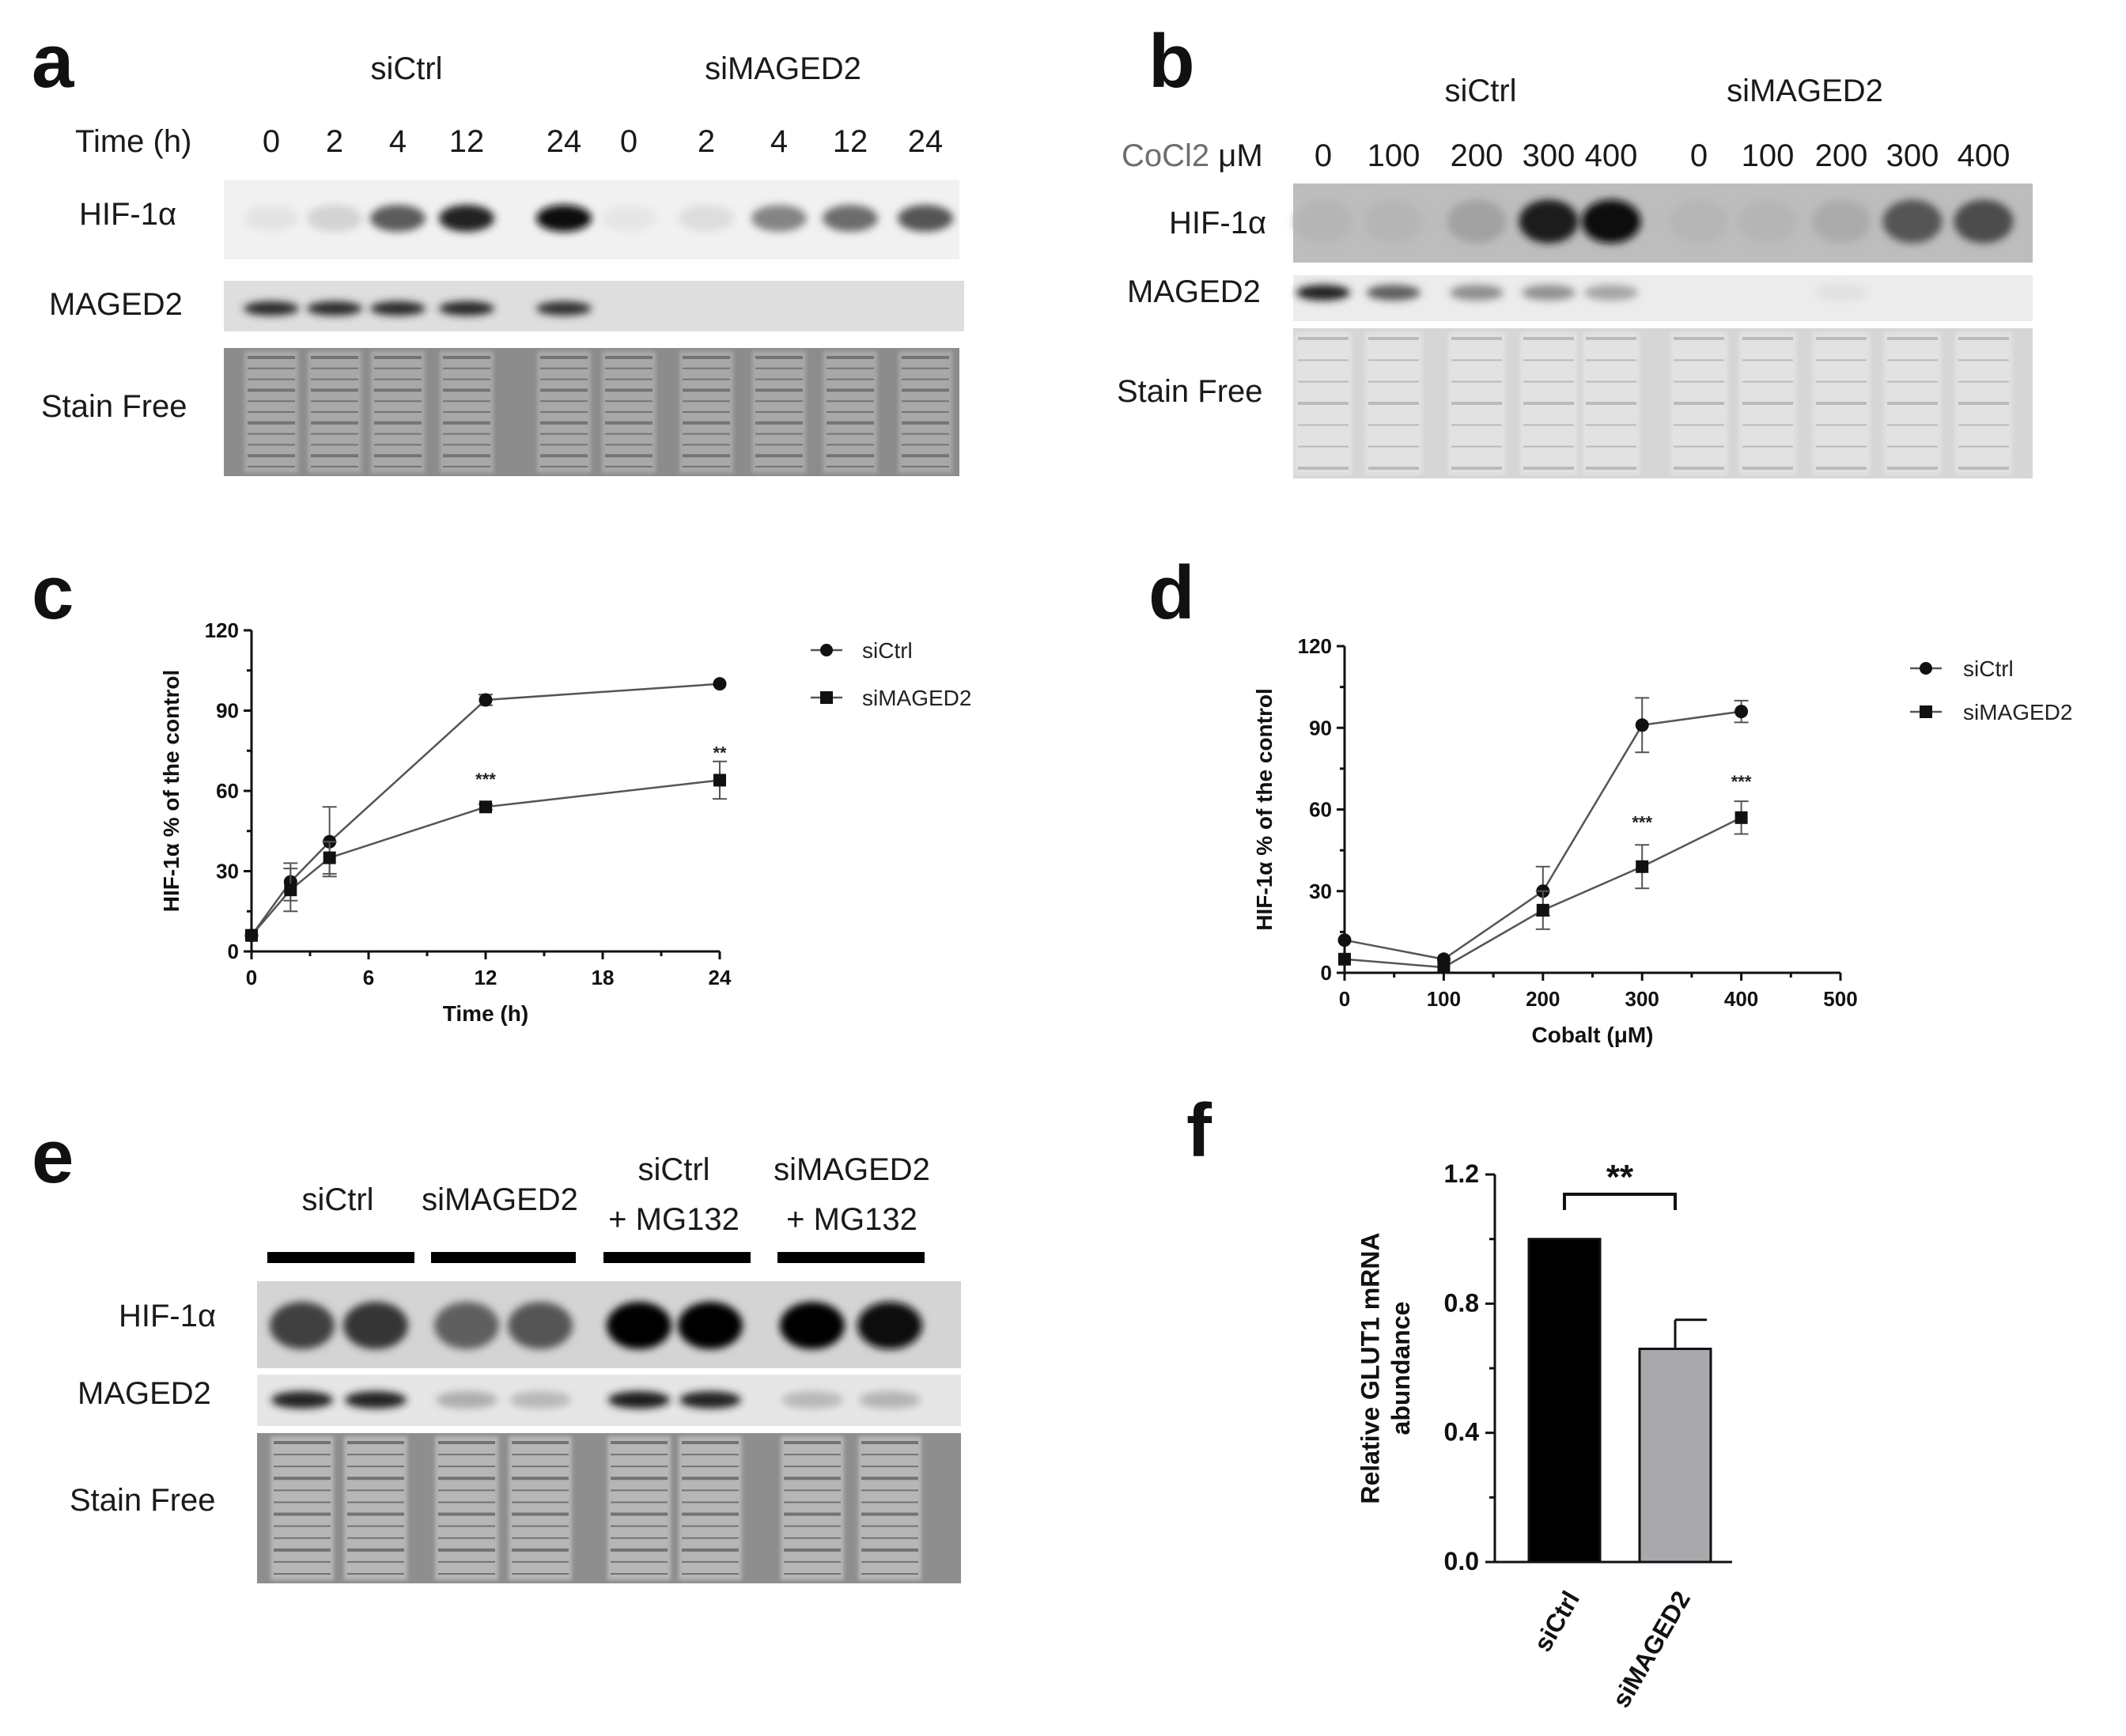  I want to click on panel-b-letter: b, so click(1171, 62).